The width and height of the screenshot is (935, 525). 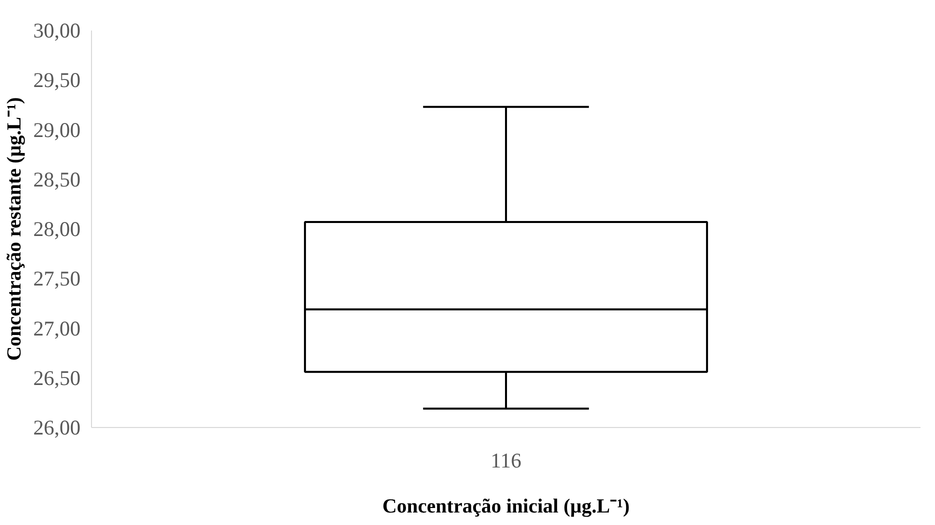 What do you see at coordinates (56, 428) in the screenshot?
I see `y-tick-label: 26,00` at bounding box center [56, 428].